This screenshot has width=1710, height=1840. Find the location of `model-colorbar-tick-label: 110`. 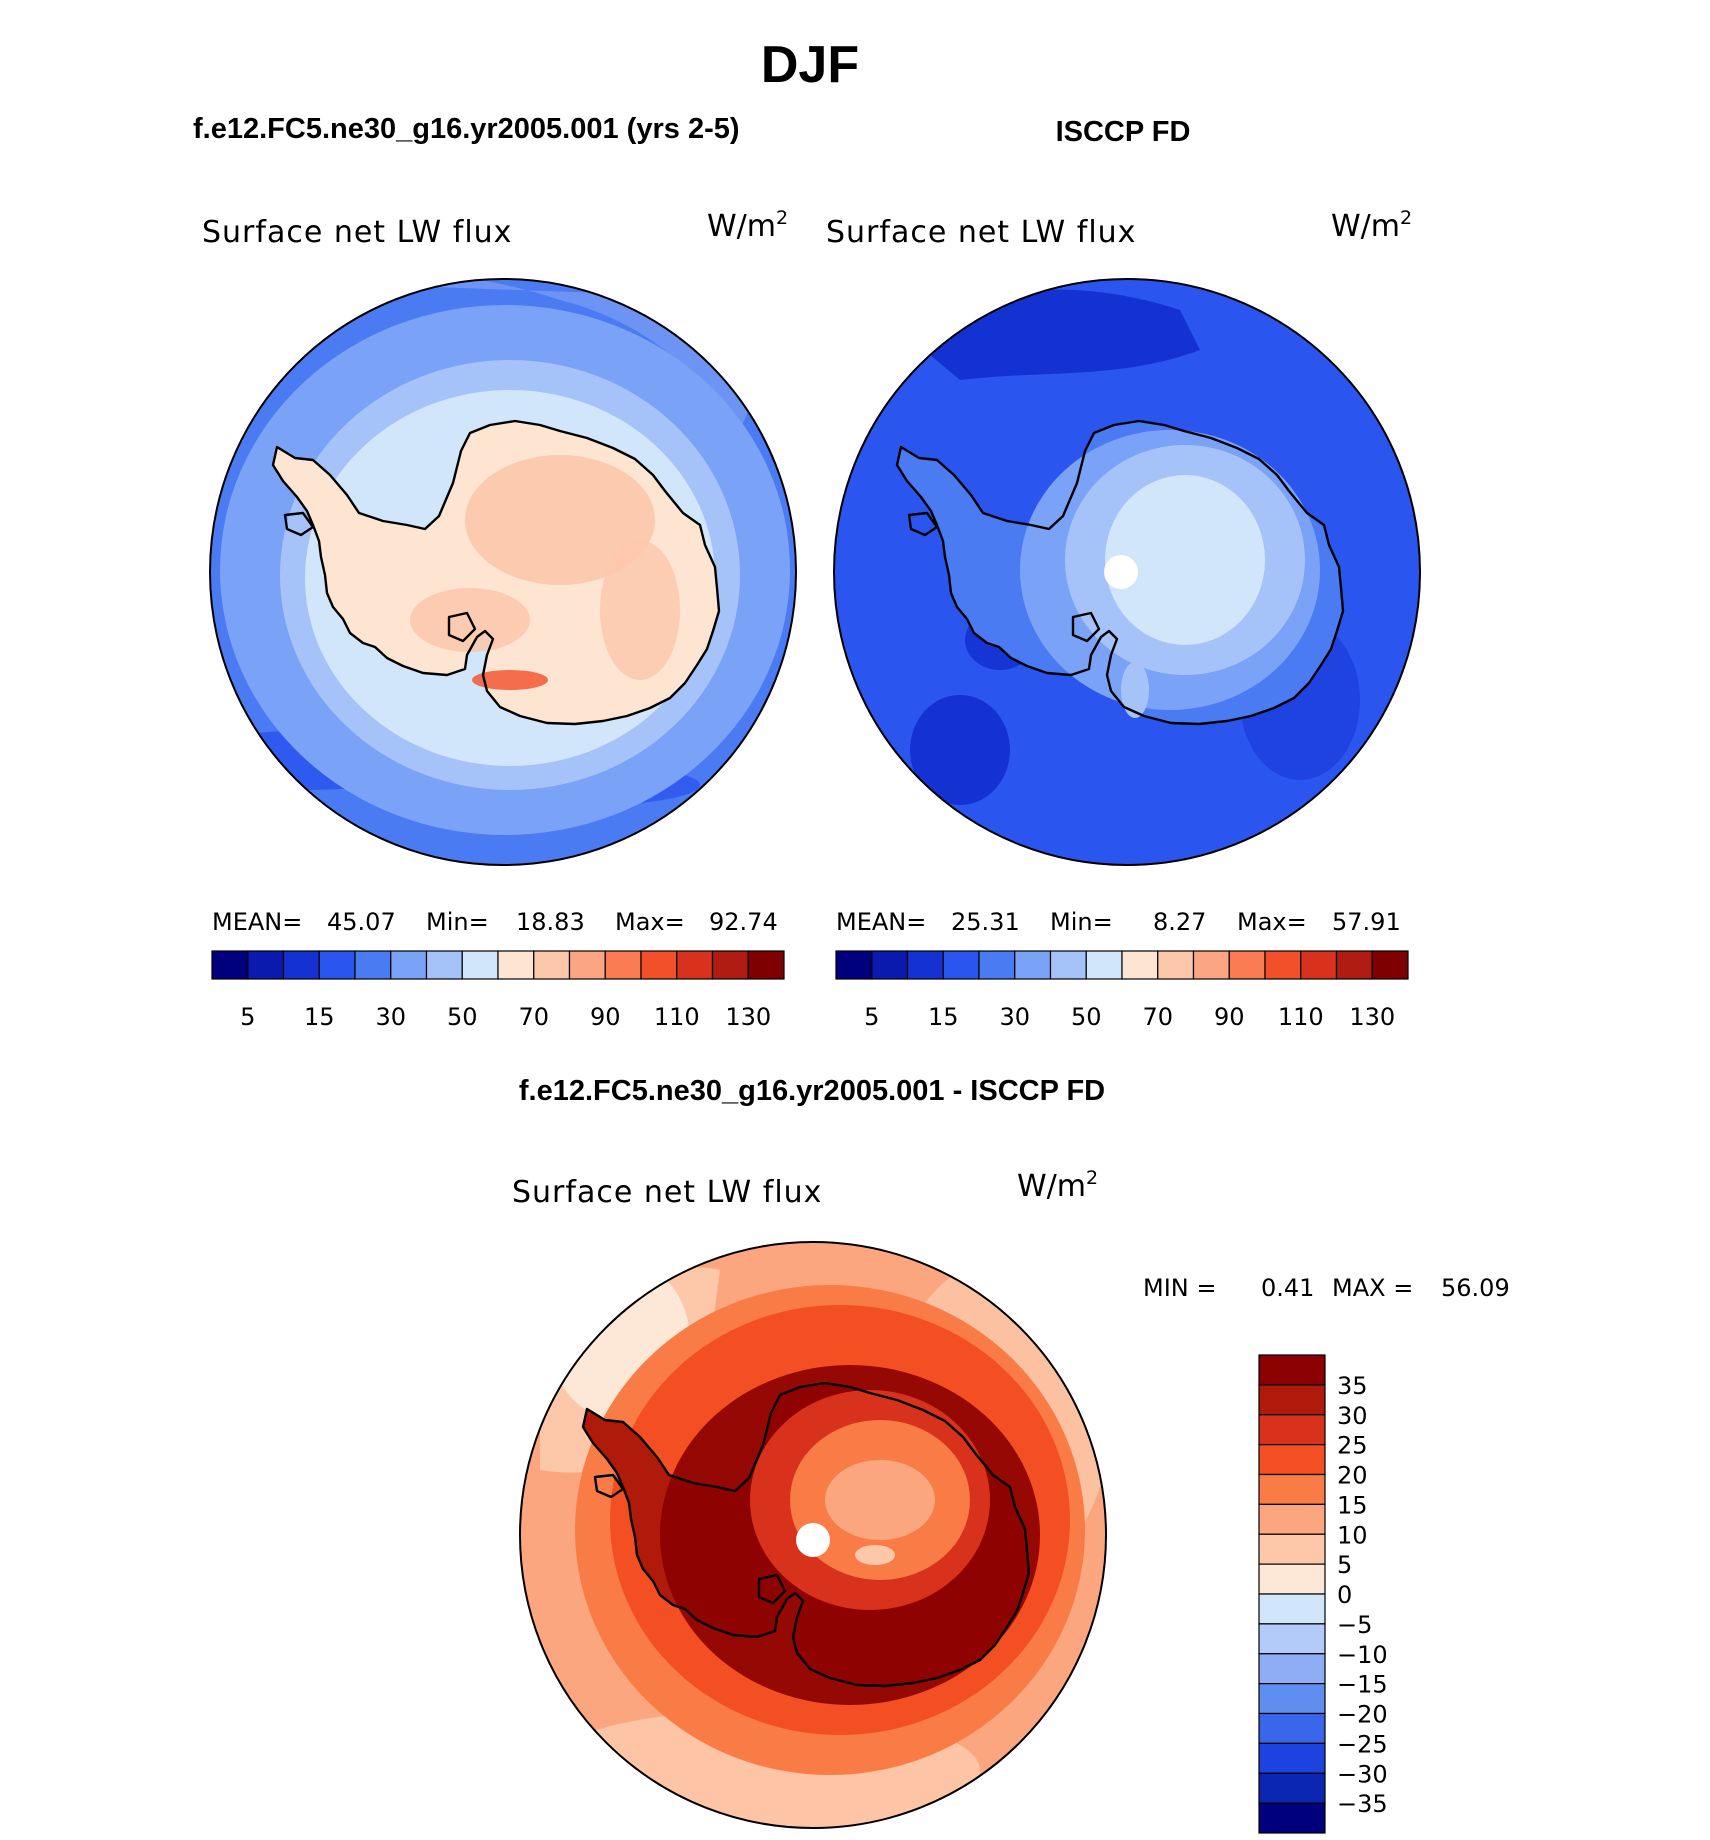

model-colorbar-tick-label: 110 is located at coordinates (677, 1017).